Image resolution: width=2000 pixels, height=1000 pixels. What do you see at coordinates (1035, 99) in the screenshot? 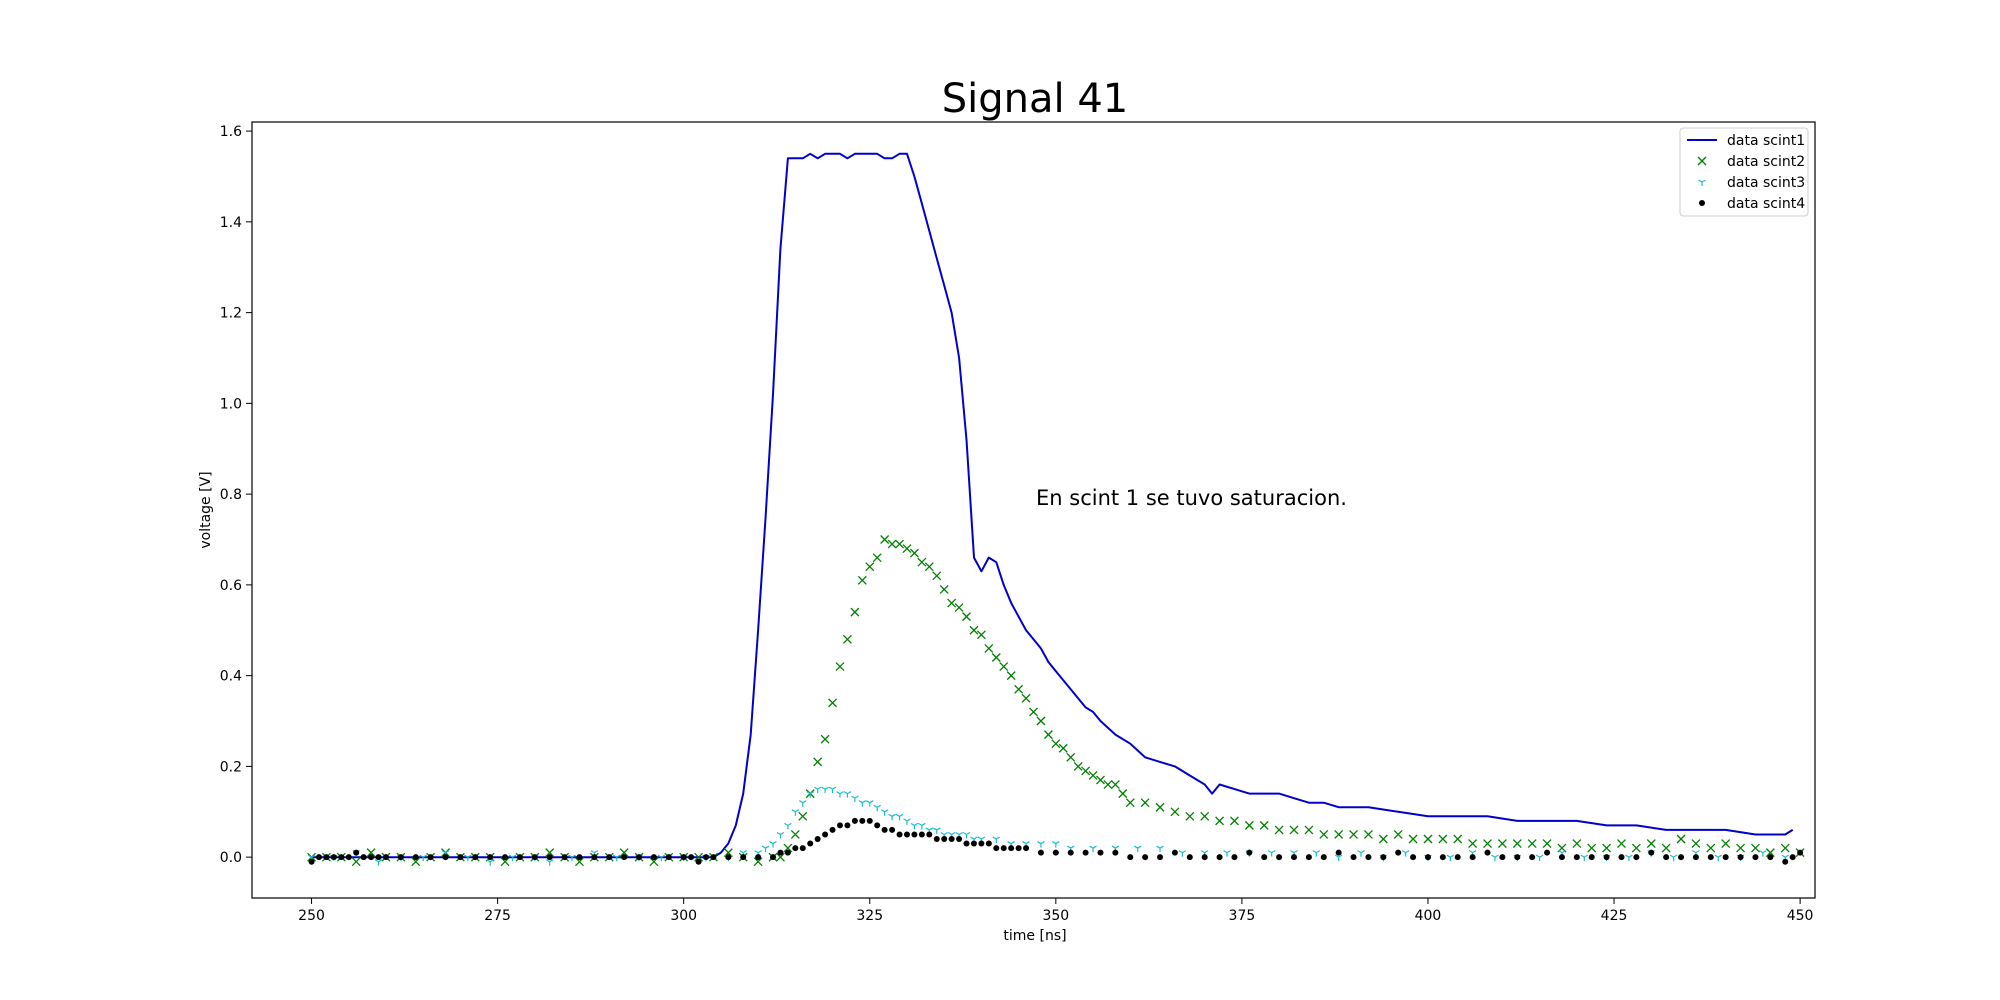
I see `chart-title: Signal 41` at bounding box center [1035, 99].